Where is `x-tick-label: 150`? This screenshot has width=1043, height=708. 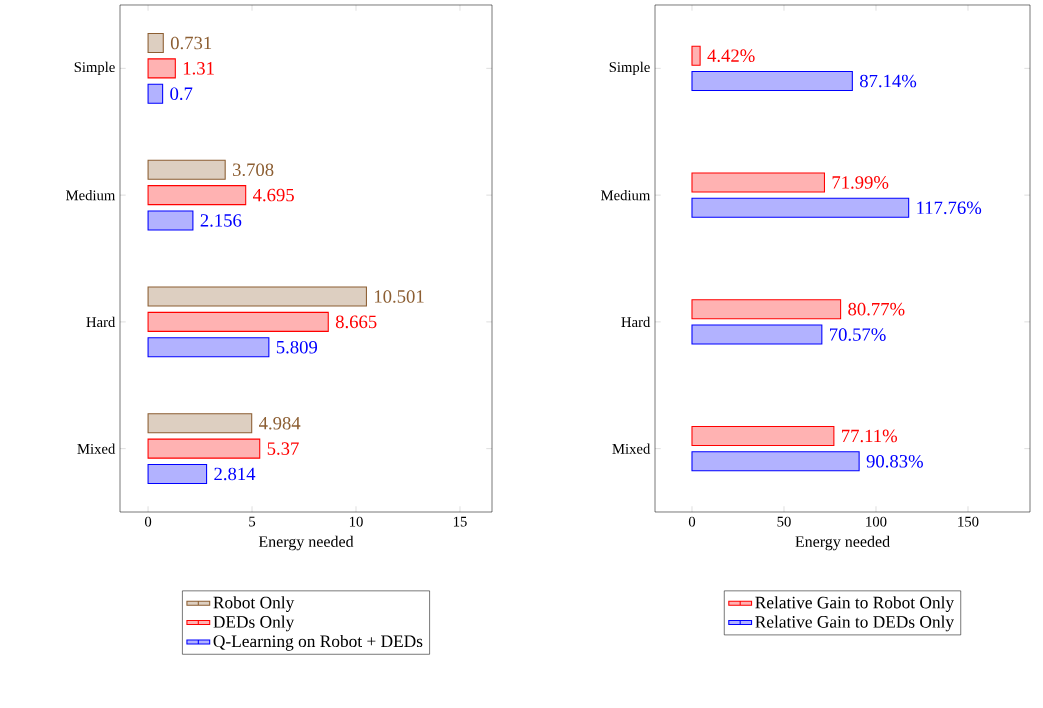
x-tick-label: 150 is located at coordinates (968, 521).